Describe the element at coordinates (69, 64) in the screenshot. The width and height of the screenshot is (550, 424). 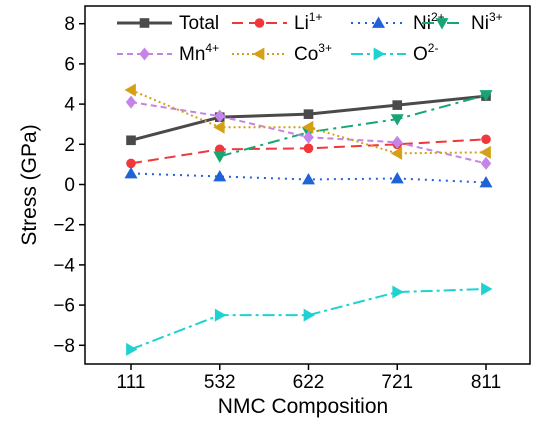
I see `y-tick-label: 6` at that location.